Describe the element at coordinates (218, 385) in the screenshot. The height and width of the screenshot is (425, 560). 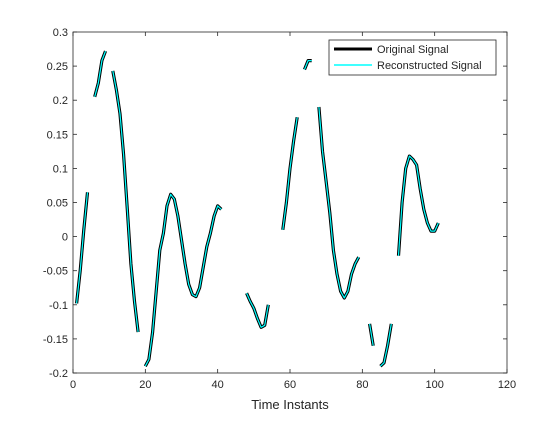
I see `x-tick-label: 40` at that location.